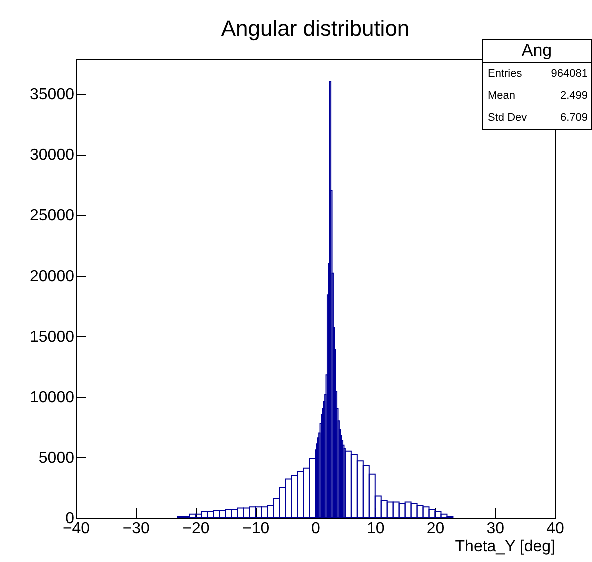  What do you see at coordinates (495, 529) in the screenshot?
I see `x-tick-label: 30` at bounding box center [495, 529].